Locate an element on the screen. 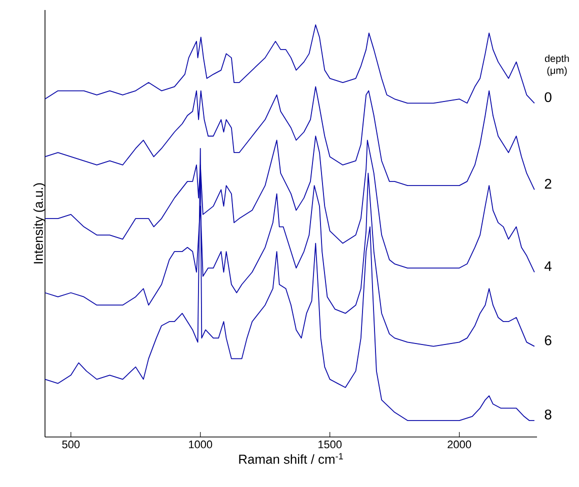 The width and height of the screenshot is (579, 487). series-label: 0 is located at coordinates (548, 97).